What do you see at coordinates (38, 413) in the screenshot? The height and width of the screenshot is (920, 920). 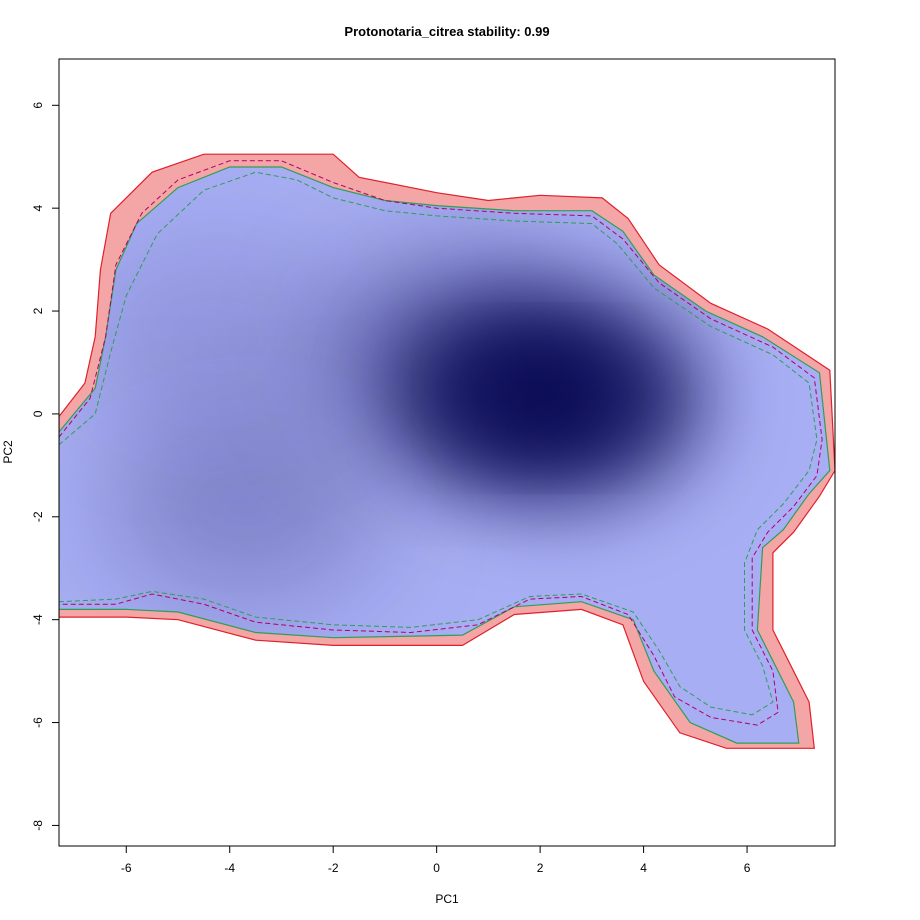 I see `y-tick-label: 0` at bounding box center [38, 413].